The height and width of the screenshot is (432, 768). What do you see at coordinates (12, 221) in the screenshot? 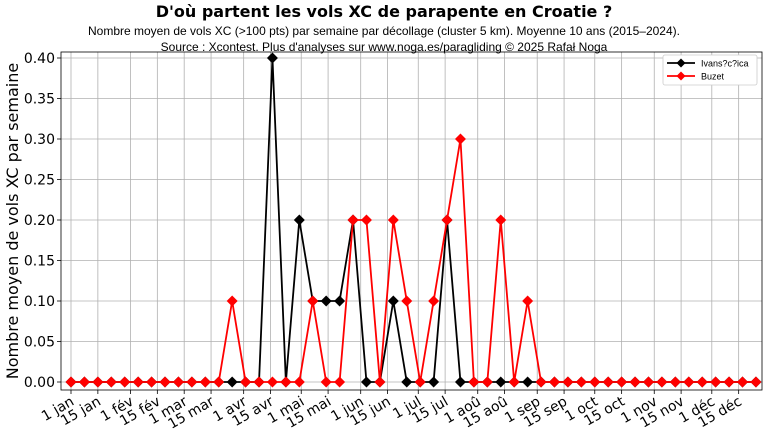
I see `y-axis-label: Nombre moyen de vols XC par semaine` at bounding box center [12, 221].